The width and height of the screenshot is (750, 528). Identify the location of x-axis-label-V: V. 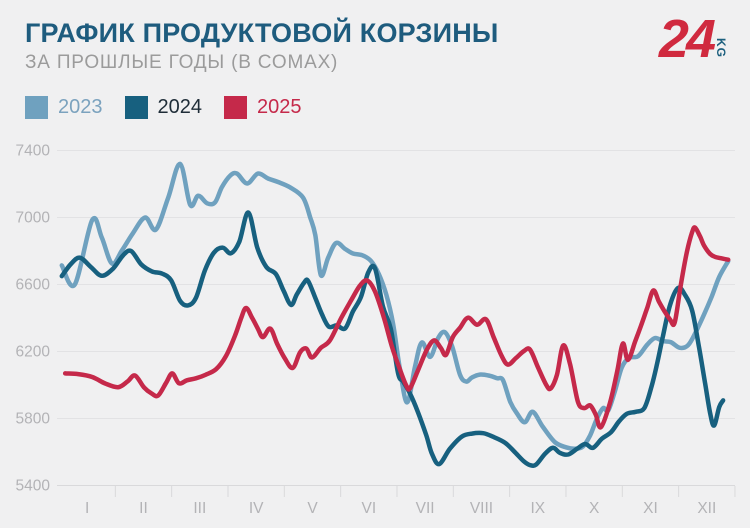
(312, 508).